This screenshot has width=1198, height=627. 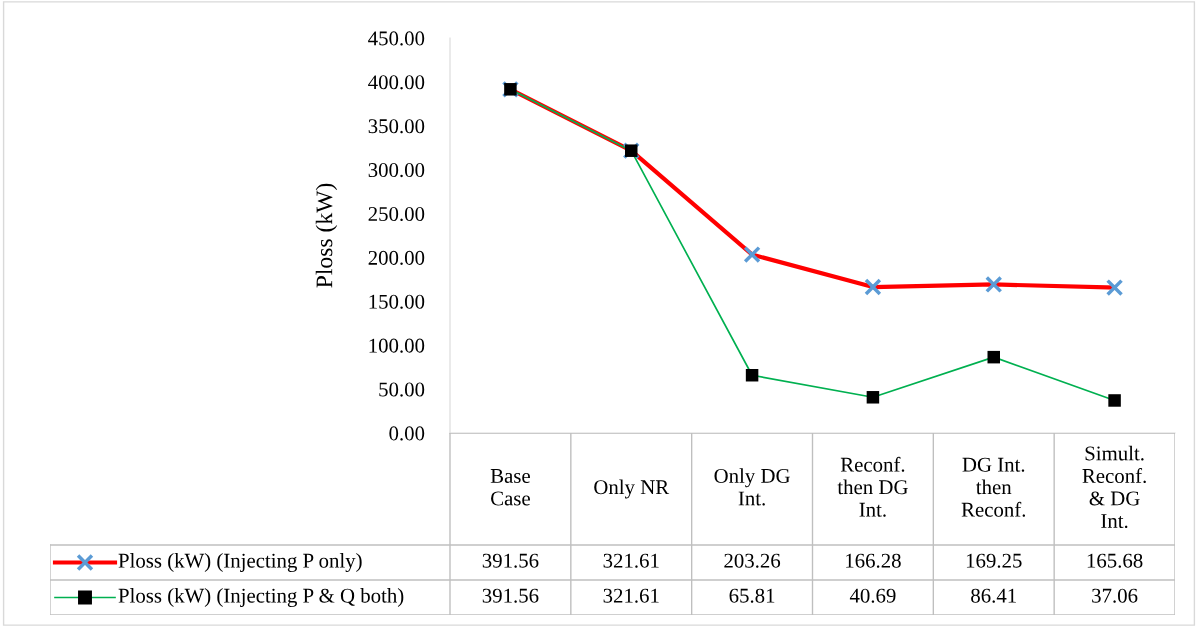 What do you see at coordinates (396, 170) in the screenshot?
I see `y-tick-label: 300.00` at bounding box center [396, 170].